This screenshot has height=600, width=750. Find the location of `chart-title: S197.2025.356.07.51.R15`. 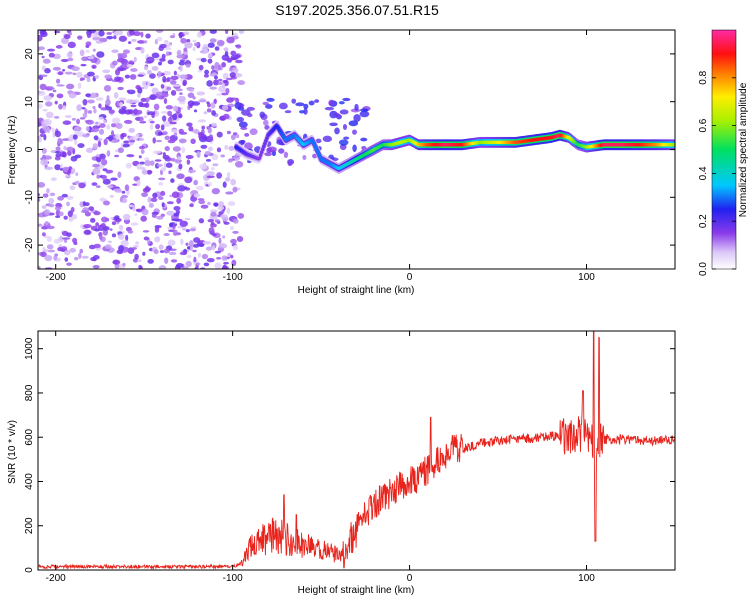

chart-title: S197.2025.356.07.51.R15 is located at coordinates (357, 10).